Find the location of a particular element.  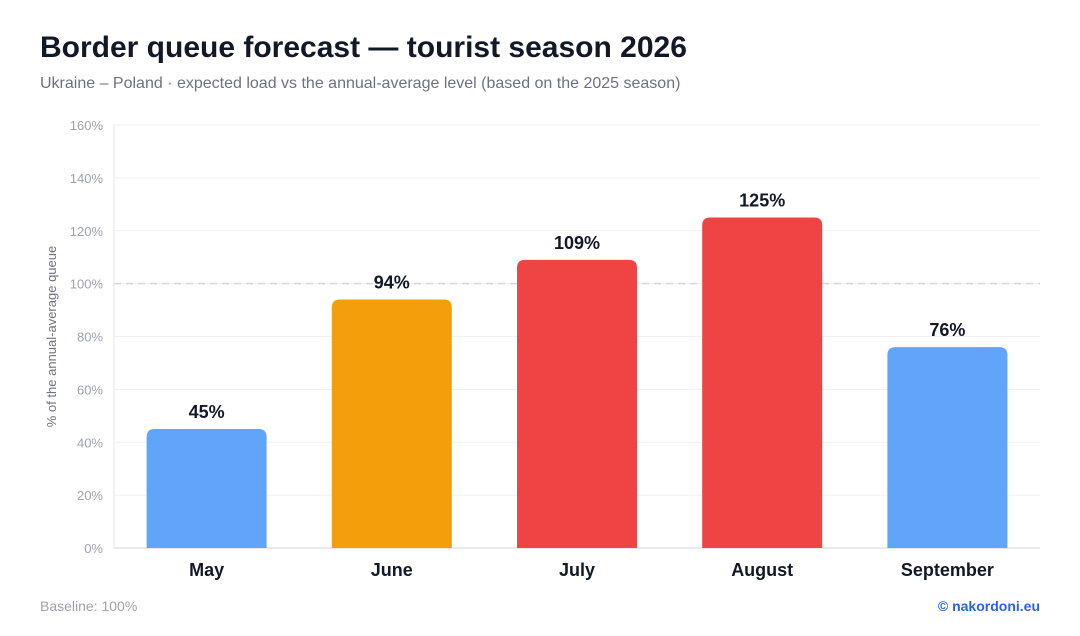

y-tick-label: 80% is located at coordinates (90, 337).